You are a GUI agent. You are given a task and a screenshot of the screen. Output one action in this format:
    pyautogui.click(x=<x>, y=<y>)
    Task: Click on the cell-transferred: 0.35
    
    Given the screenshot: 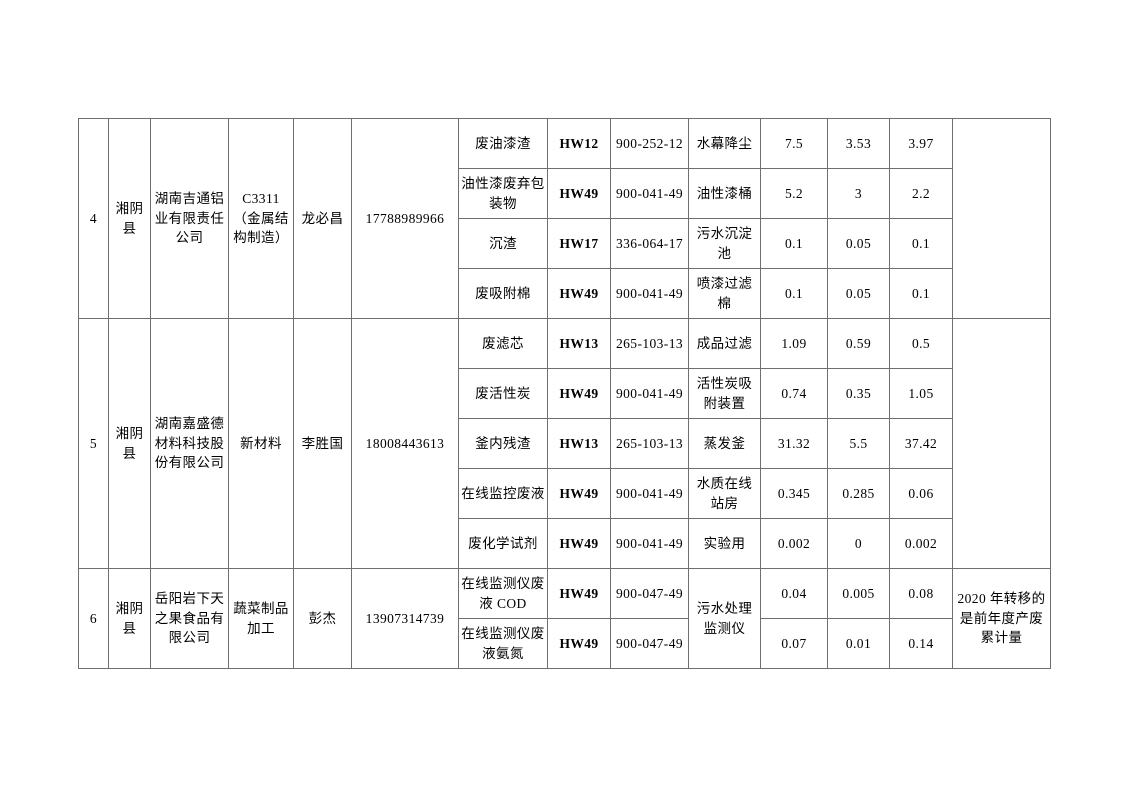 What is the action you would take?
    pyautogui.click(x=858, y=393)
    